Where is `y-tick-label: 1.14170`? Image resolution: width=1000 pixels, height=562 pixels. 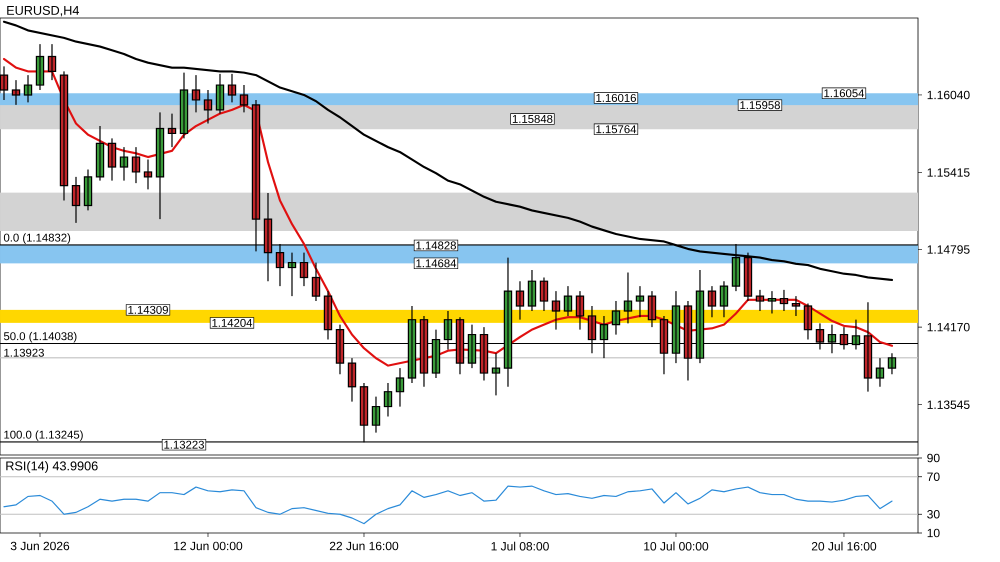
y-tick-label: 1.14170 is located at coordinates (949, 327).